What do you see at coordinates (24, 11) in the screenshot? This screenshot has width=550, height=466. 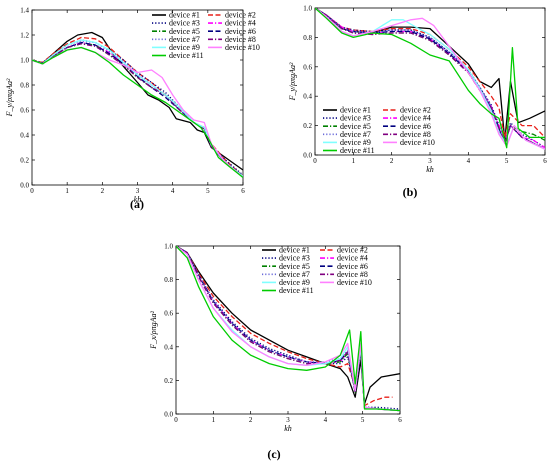 I see `y-tick-label: 1.4` at bounding box center [24, 11].